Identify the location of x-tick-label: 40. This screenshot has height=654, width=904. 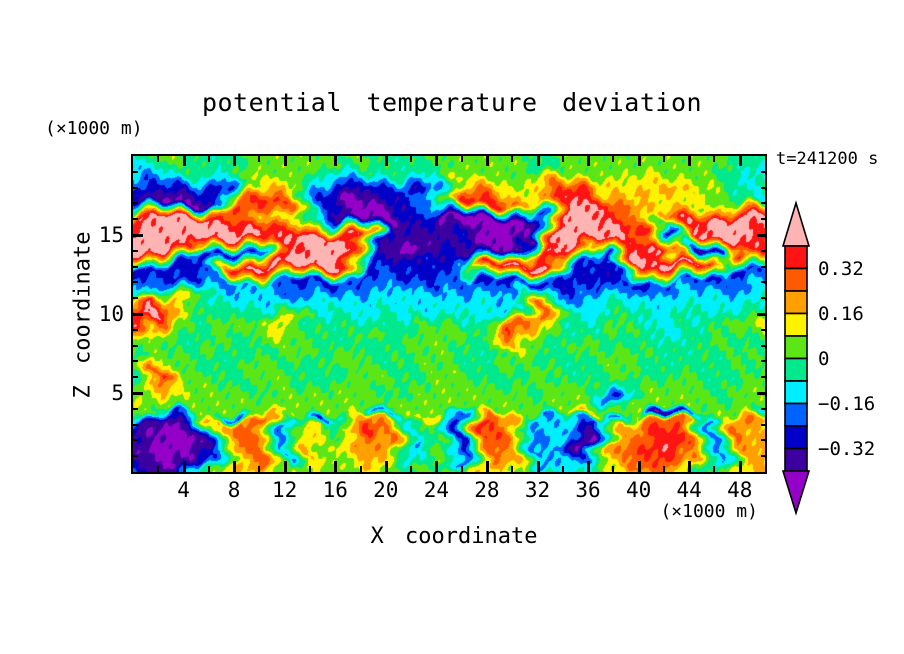
(638, 490).